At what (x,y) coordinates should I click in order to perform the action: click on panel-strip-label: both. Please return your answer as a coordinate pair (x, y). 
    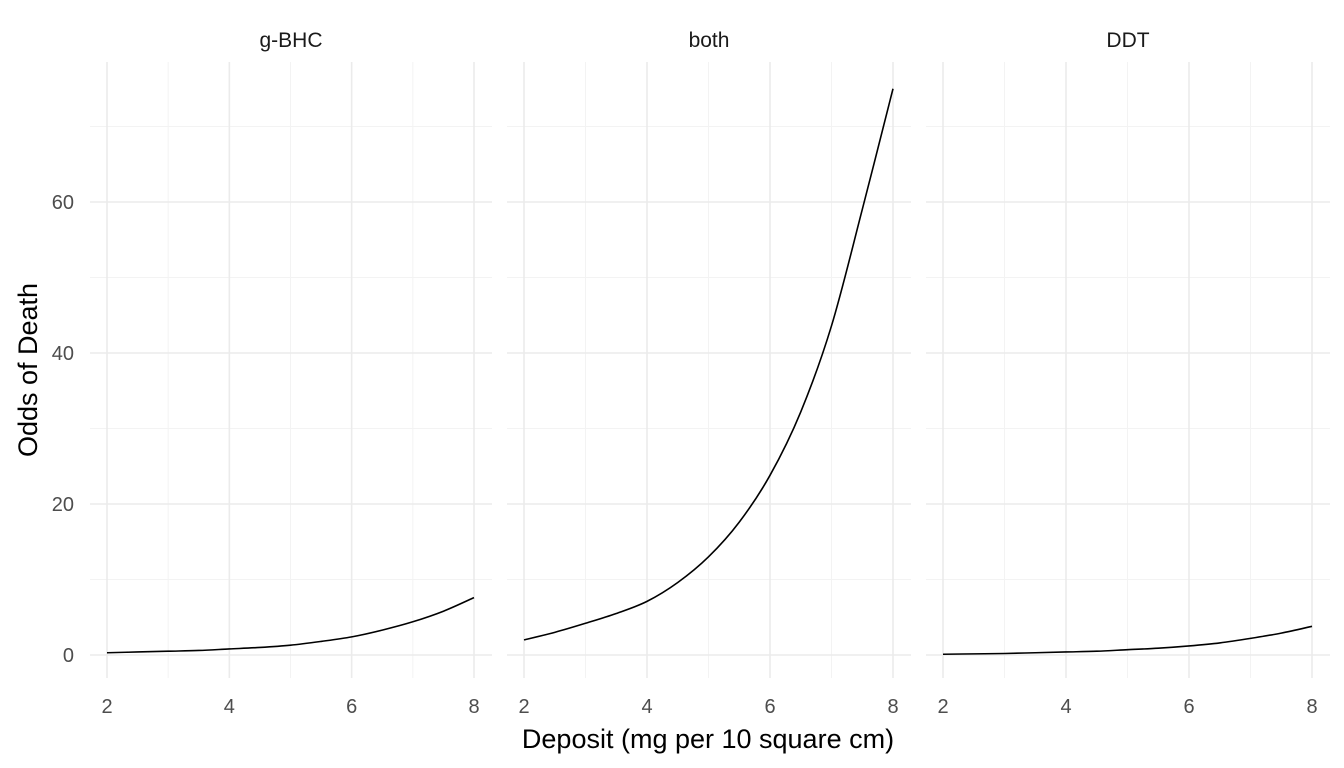
    Looking at the image, I should click on (709, 40).